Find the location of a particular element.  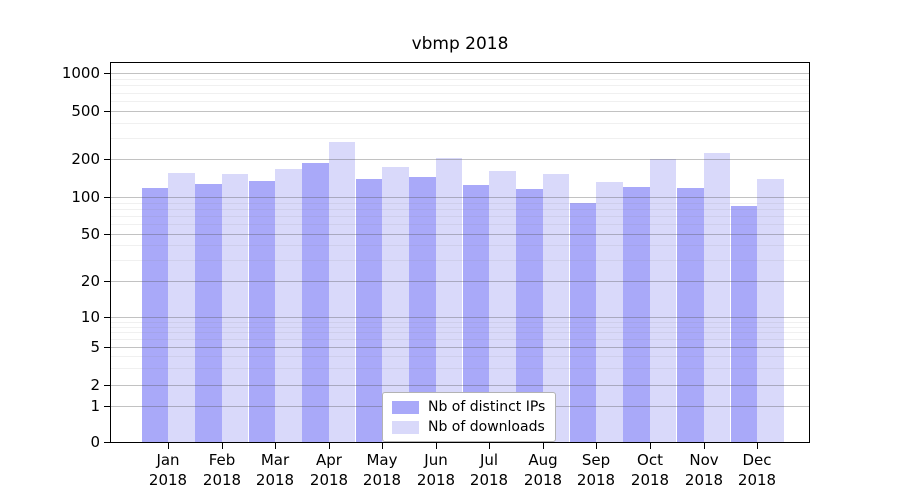

bar-distinct-ips-mar is located at coordinates (262, 311).